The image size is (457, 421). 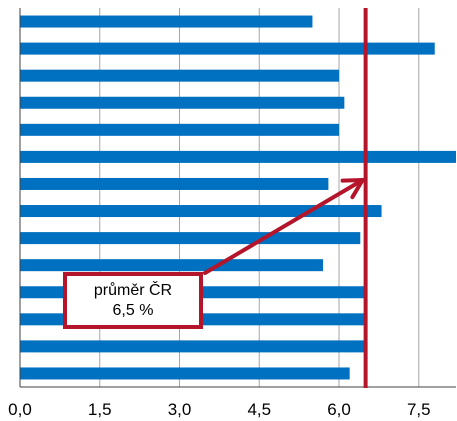 I want to click on x-tick-label: 0,0, so click(x=20, y=409).